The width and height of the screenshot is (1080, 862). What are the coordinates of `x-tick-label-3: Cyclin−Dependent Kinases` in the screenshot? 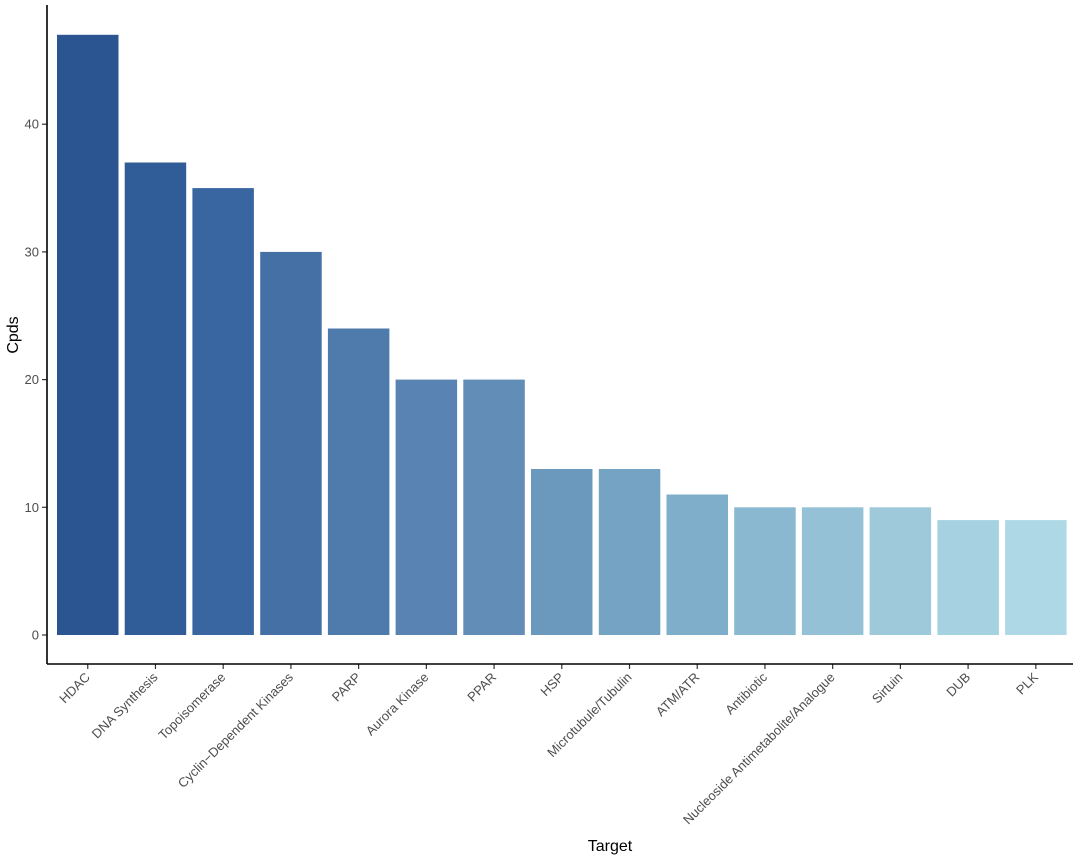 It's located at (236, 730).